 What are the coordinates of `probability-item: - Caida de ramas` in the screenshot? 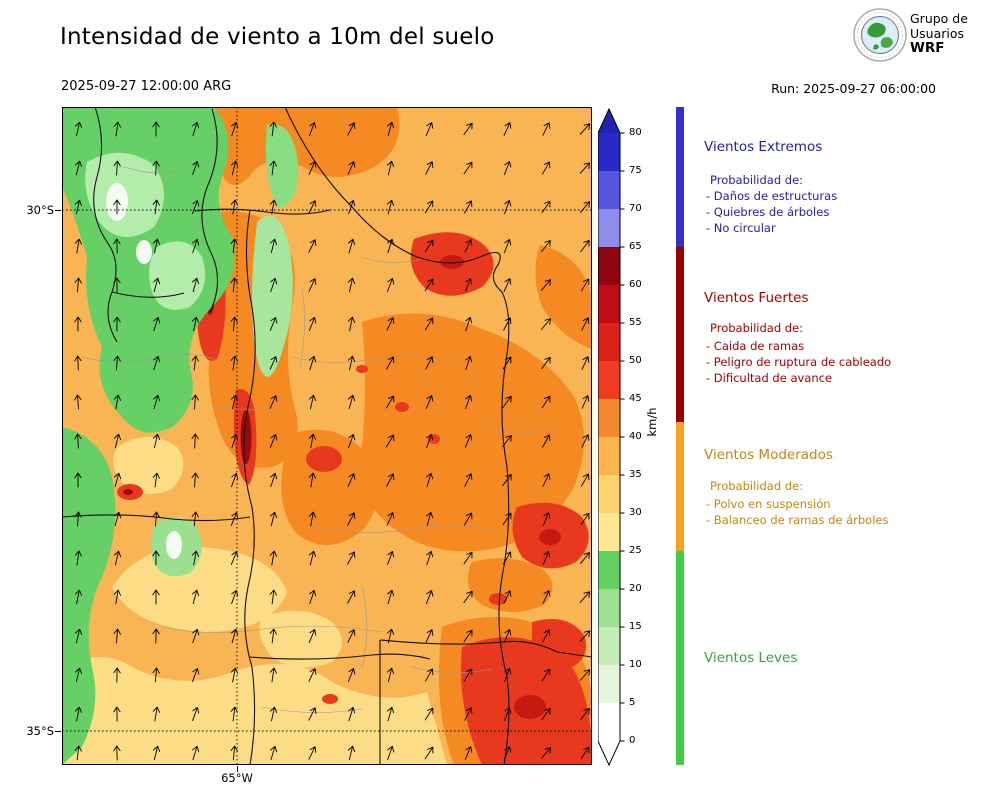 It's located at (755, 346).